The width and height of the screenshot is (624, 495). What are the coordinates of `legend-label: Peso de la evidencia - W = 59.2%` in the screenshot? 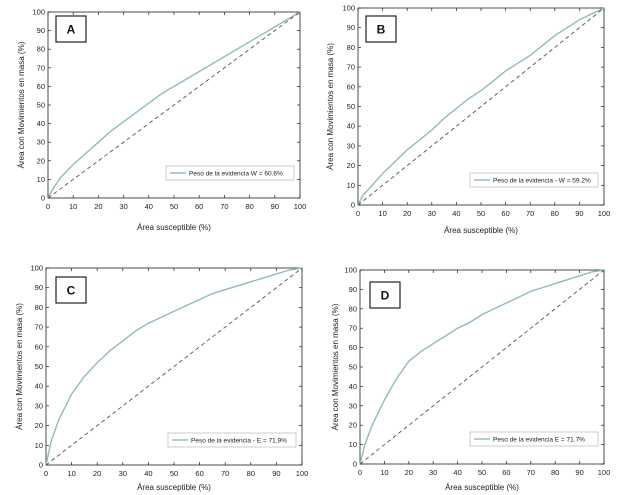 It's located at (542, 181).